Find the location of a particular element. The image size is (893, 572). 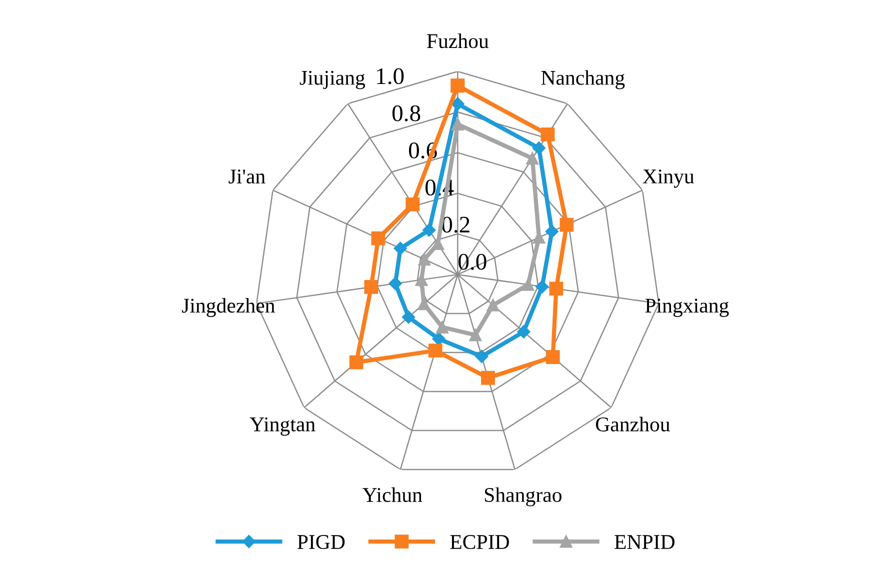

spoke-label: Jingdezhen is located at coordinates (228, 307).